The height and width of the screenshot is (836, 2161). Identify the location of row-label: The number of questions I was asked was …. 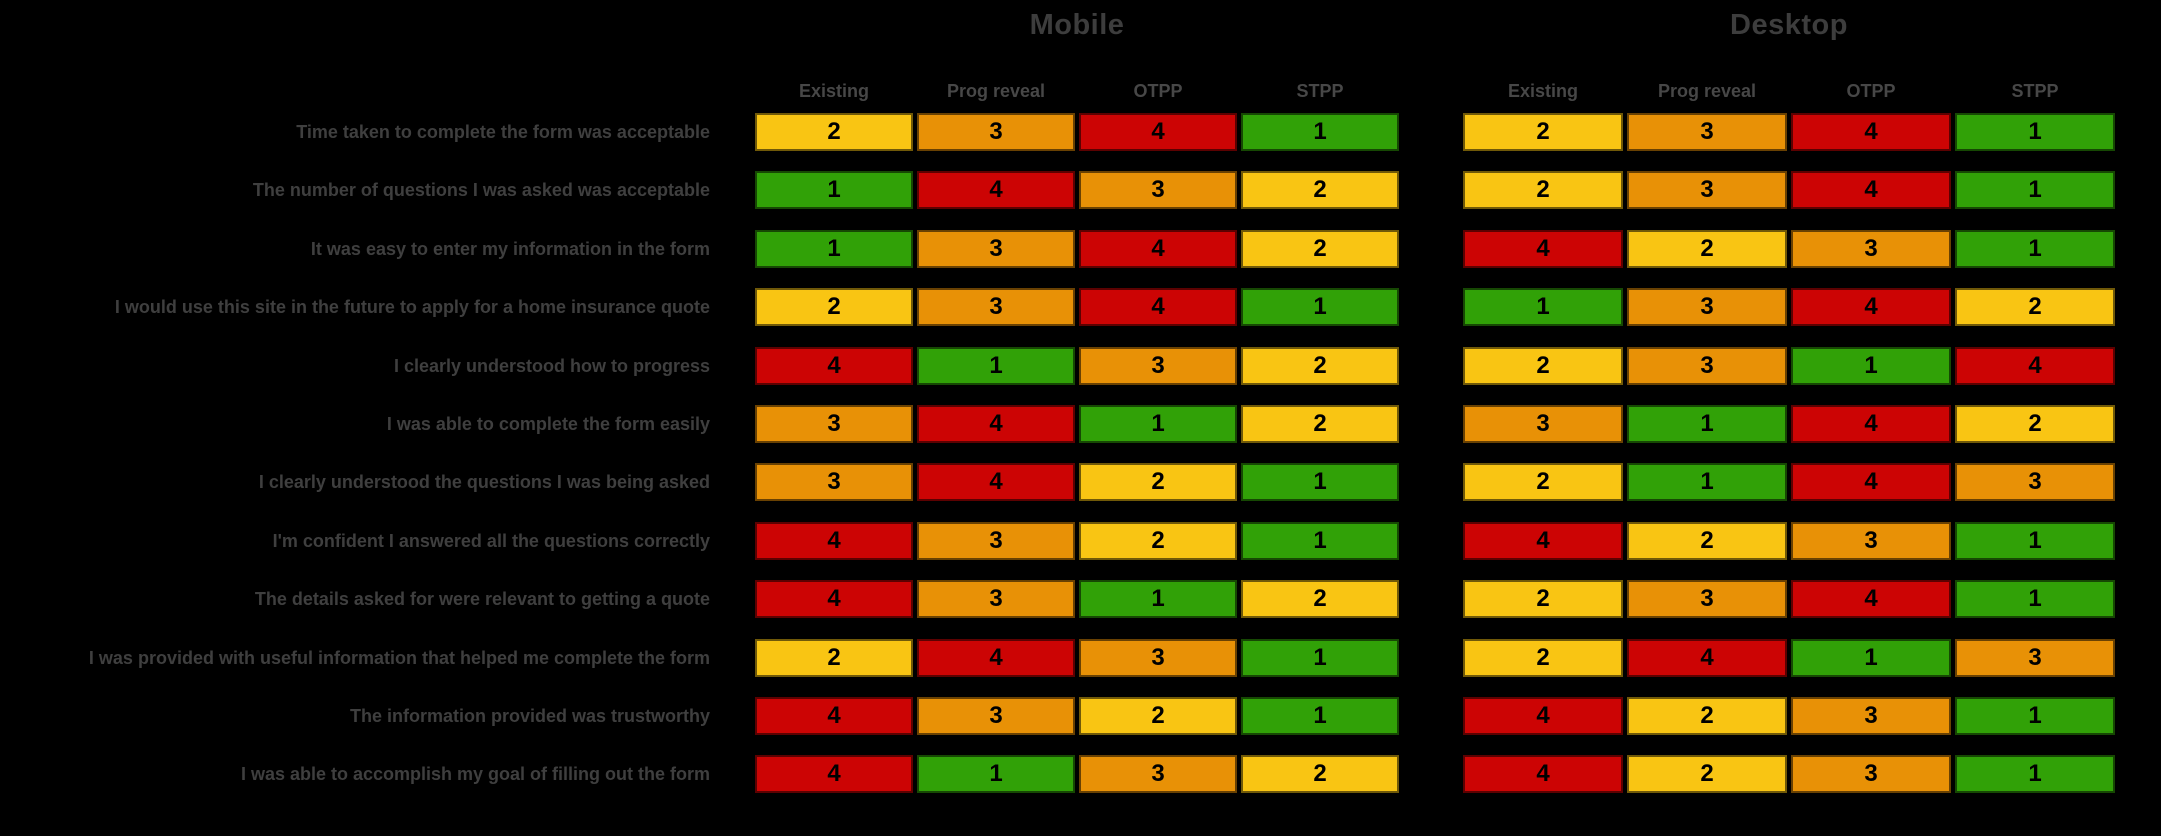
(481, 190).